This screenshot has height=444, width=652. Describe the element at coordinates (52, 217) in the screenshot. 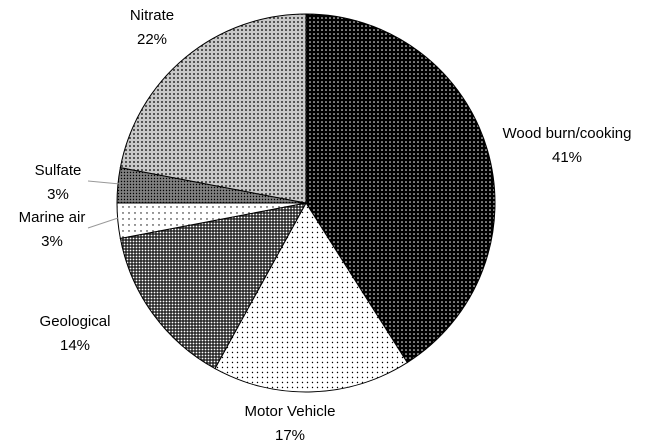

I see `slice-label: Marine air` at that location.